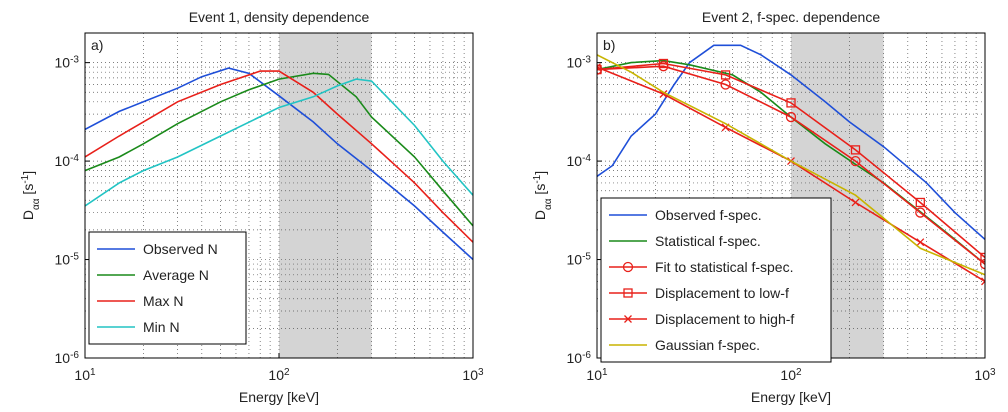 This screenshot has height=412, width=1008. What do you see at coordinates (707, 345) in the screenshot?
I see `legend-label: Gaussian f-spec.` at bounding box center [707, 345].